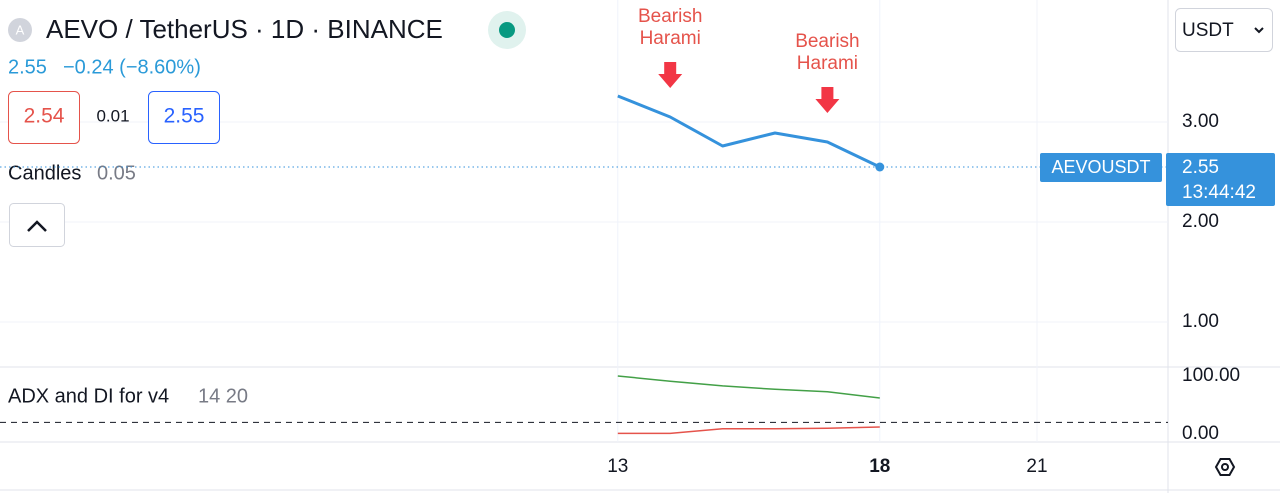  What do you see at coordinates (1200, 221) in the screenshot?
I see `y-tick-label: 2.00` at bounding box center [1200, 221].